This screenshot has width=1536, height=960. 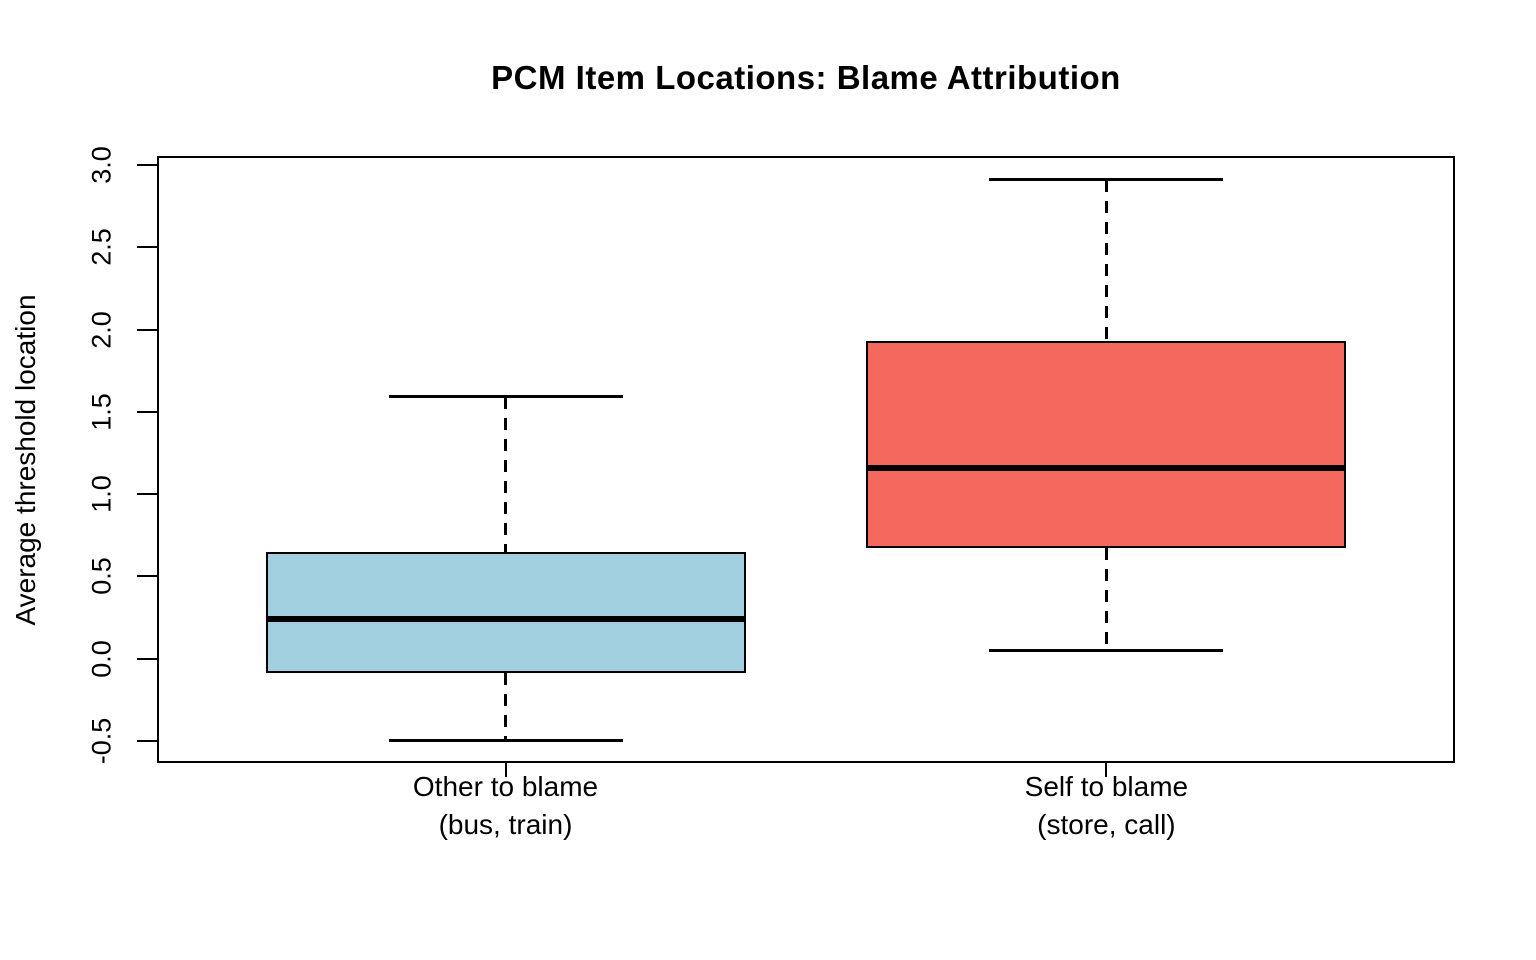 What do you see at coordinates (505, 806) in the screenshot?
I see `x-category-label: Other to blame (bus, train)` at bounding box center [505, 806].